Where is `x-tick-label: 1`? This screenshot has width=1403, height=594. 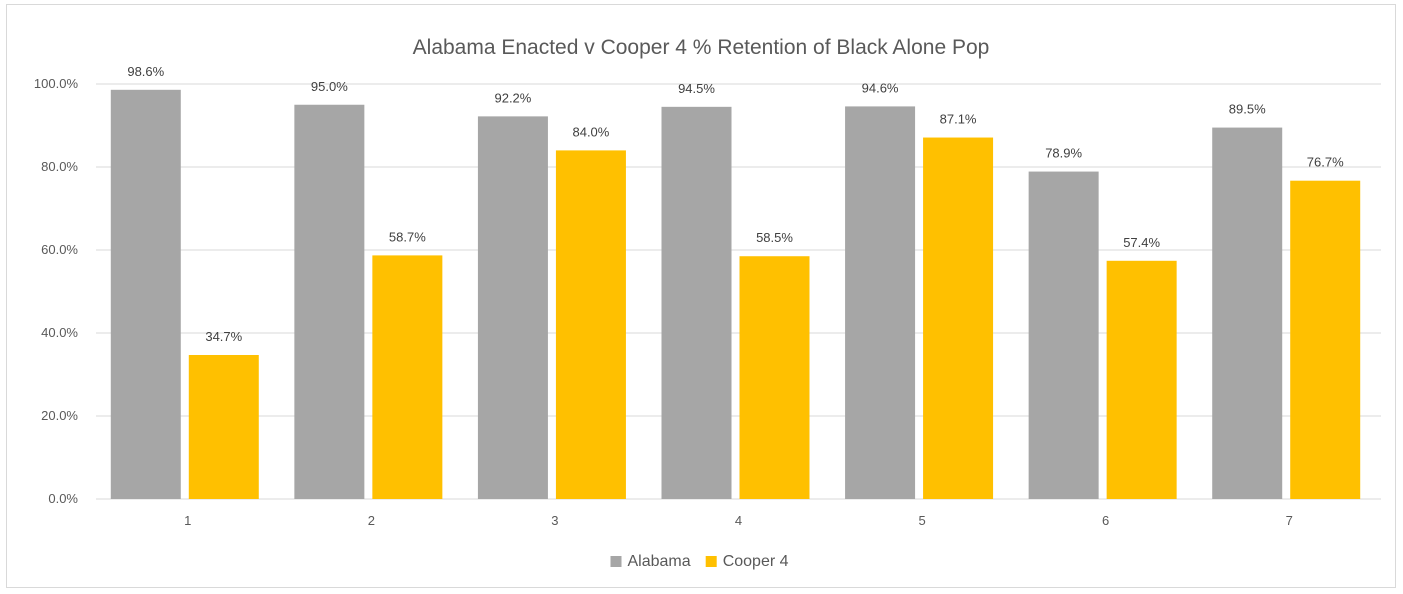 x-tick-label: 1 is located at coordinates (187, 520).